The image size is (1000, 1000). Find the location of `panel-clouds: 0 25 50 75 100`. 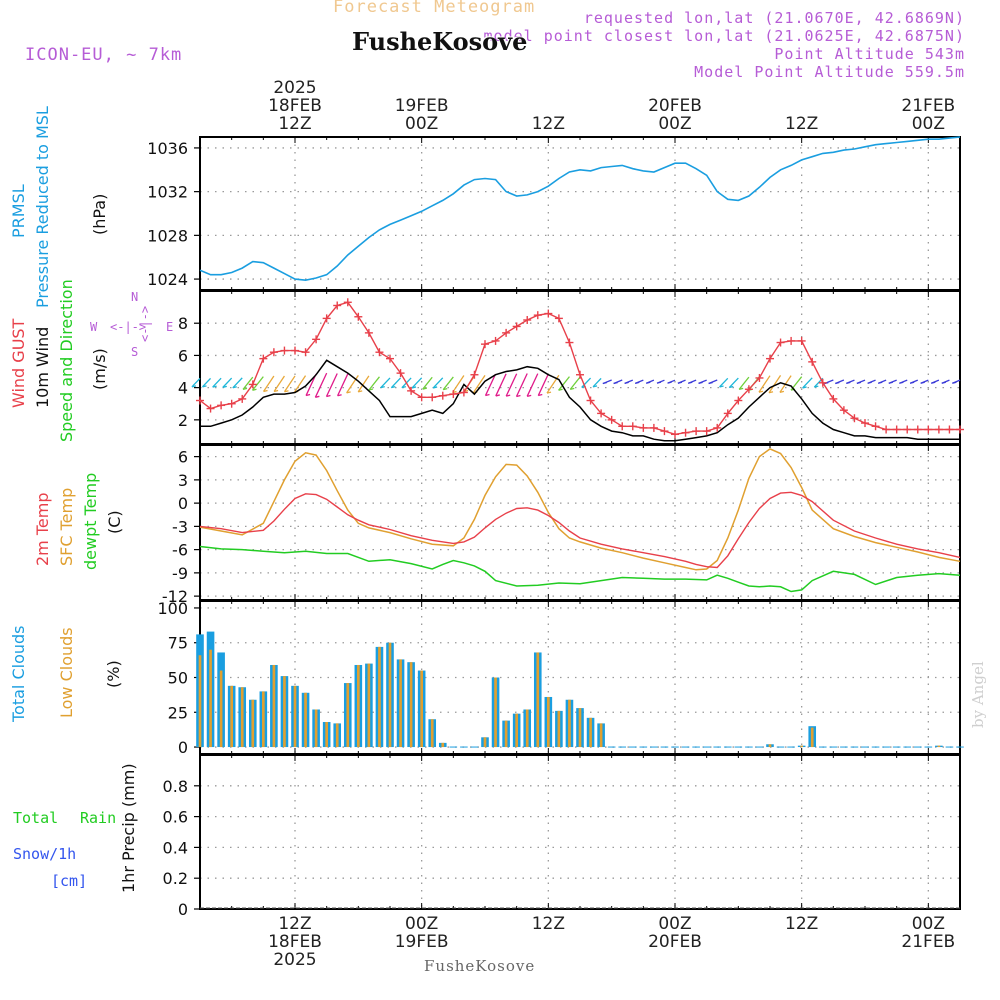

panel-clouds: 0 25 50 75 100 is located at coordinates (560, 678).